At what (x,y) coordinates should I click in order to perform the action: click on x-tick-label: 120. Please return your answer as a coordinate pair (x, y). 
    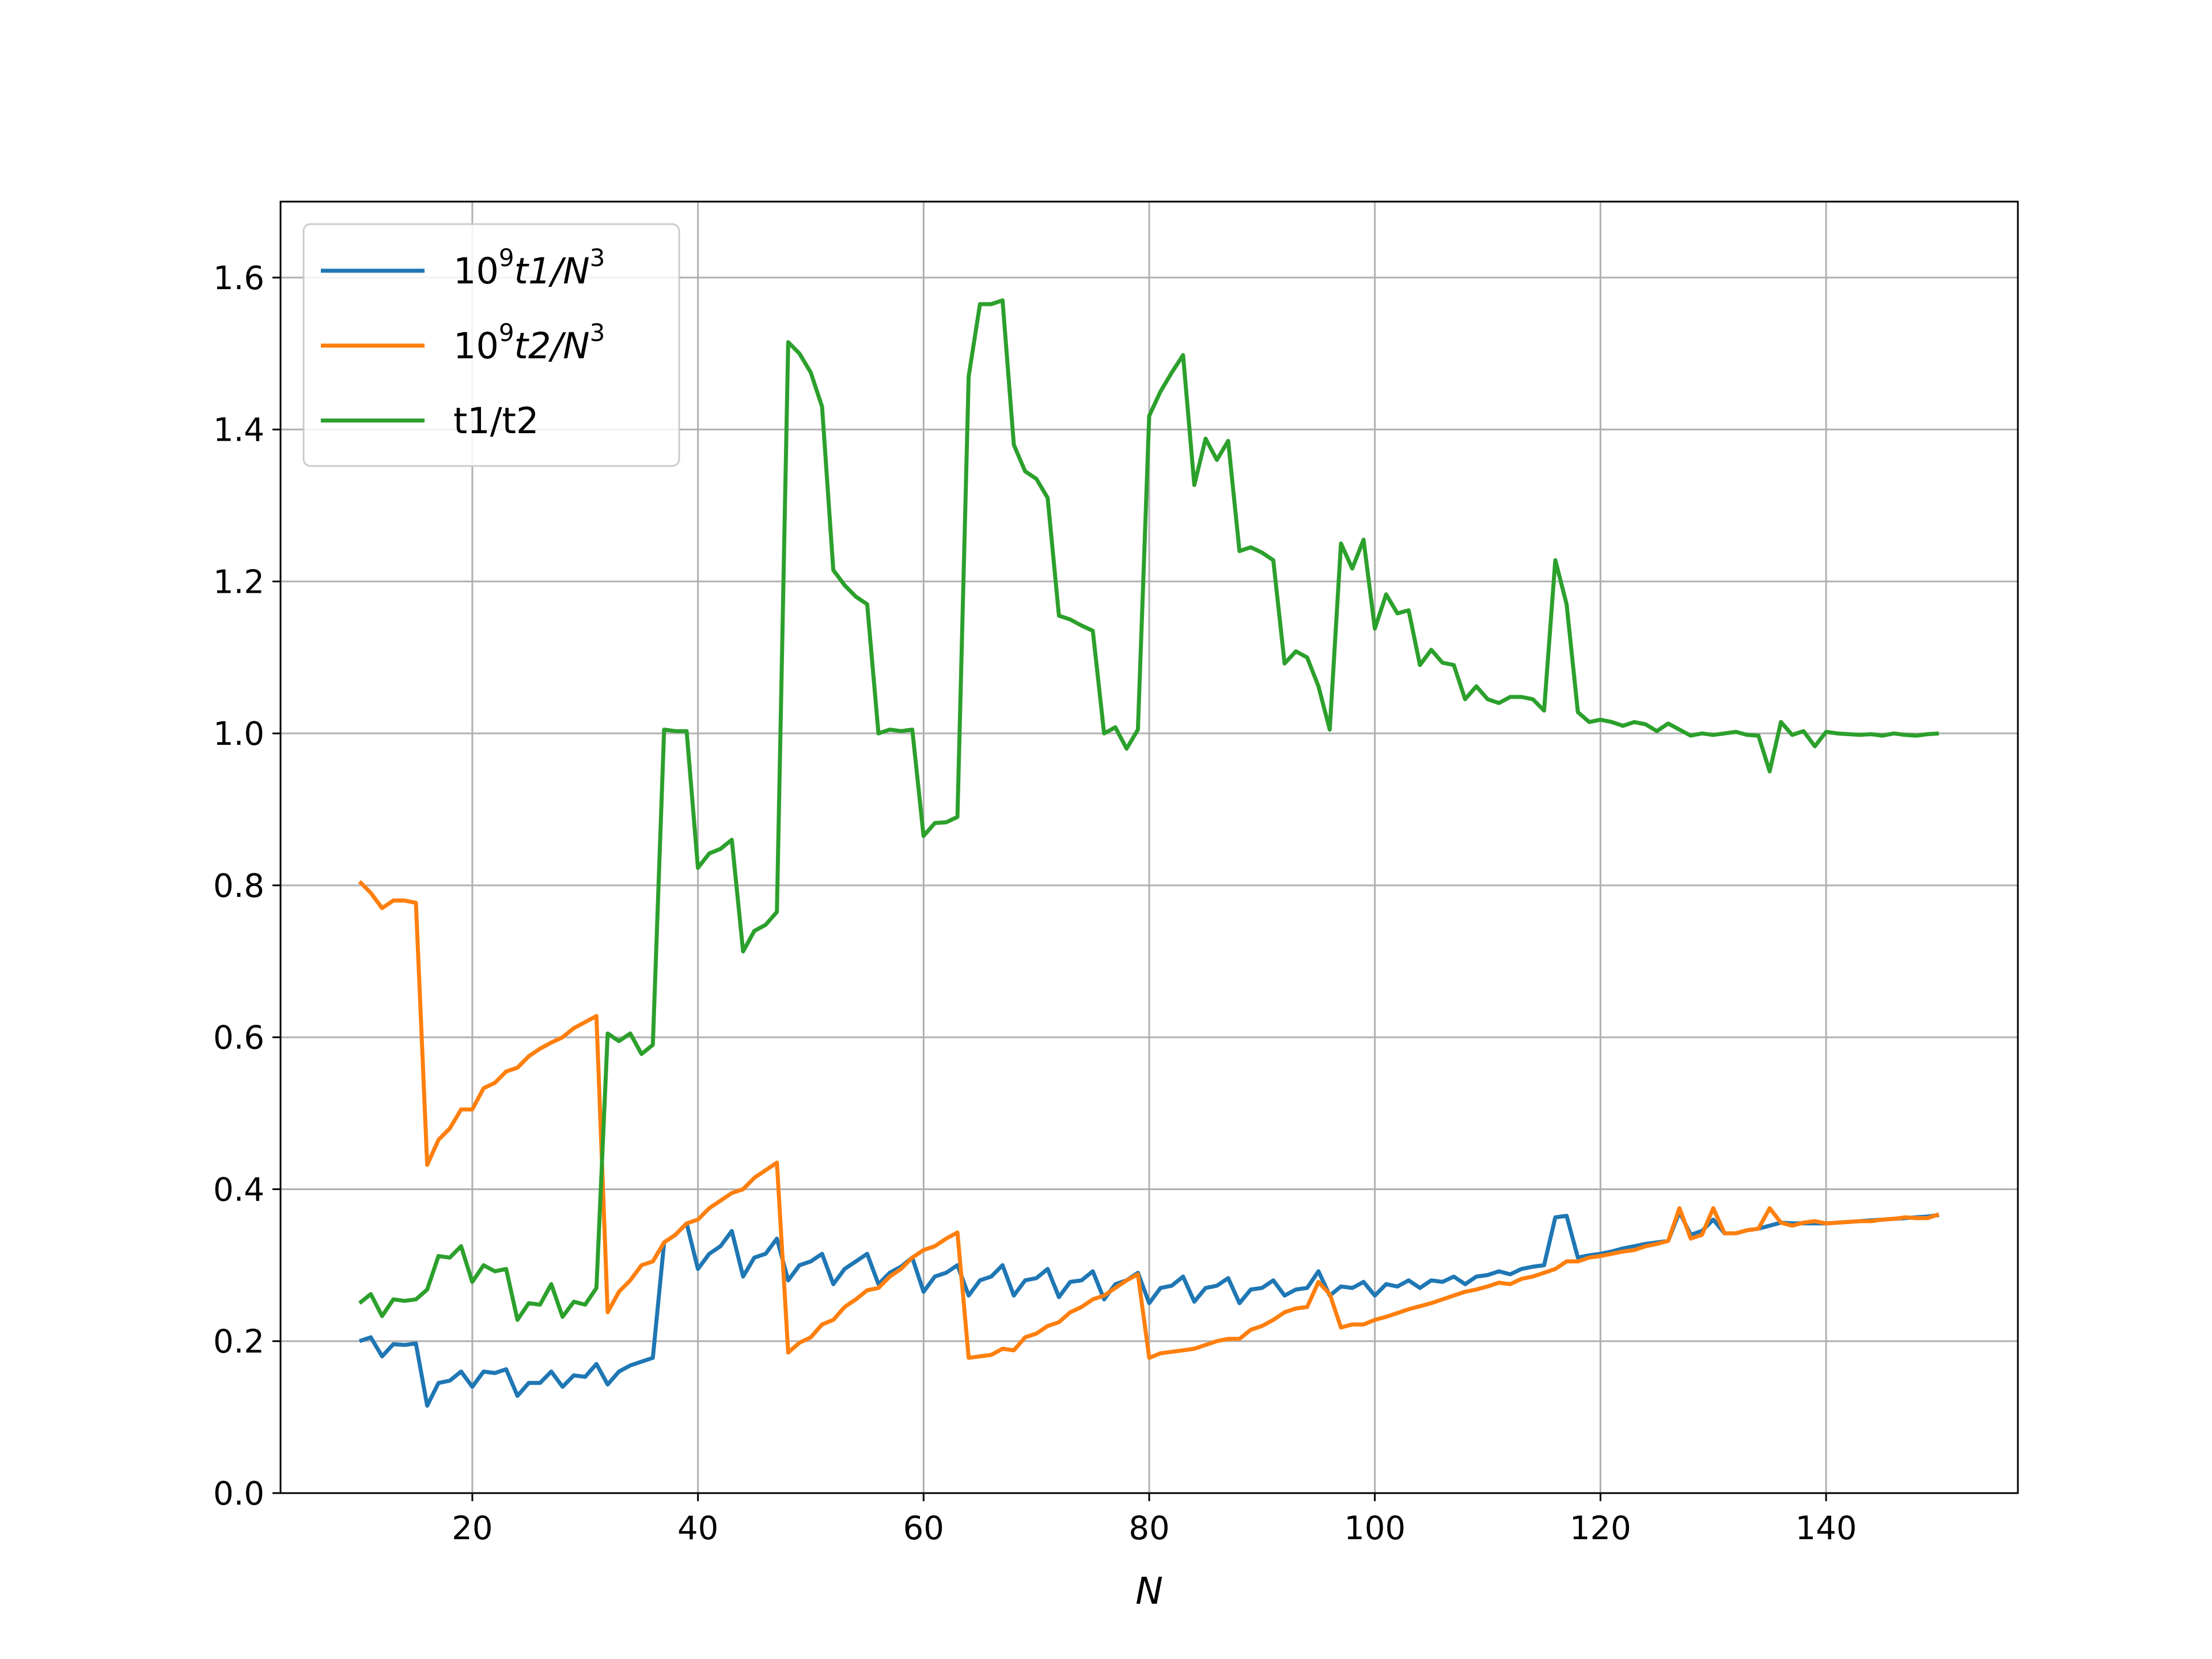
    Looking at the image, I should click on (1600, 1528).